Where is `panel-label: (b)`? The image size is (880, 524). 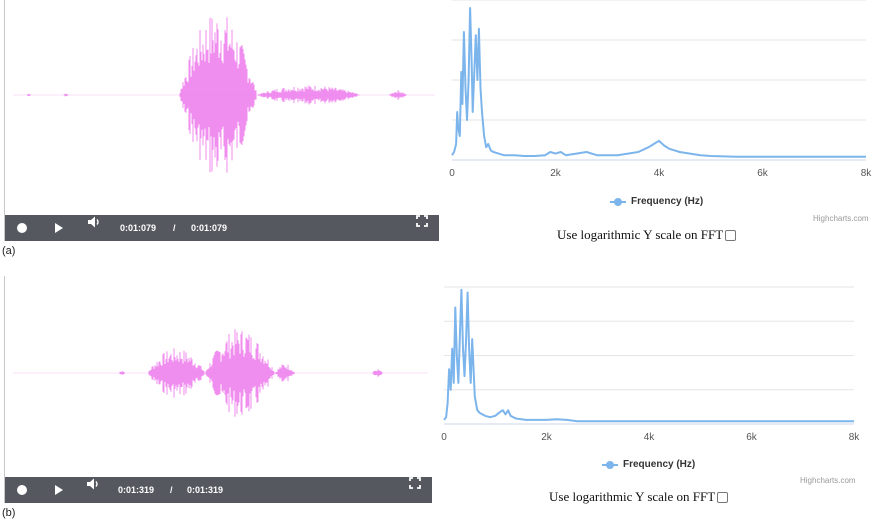 panel-label: (b) is located at coordinates (9, 513).